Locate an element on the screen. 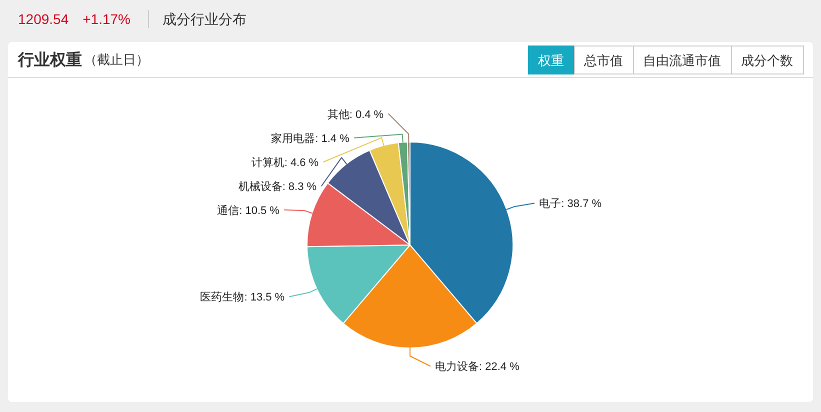 This screenshot has width=821, height=412. annotation: +1.17% is located at coordinates (106, 19).